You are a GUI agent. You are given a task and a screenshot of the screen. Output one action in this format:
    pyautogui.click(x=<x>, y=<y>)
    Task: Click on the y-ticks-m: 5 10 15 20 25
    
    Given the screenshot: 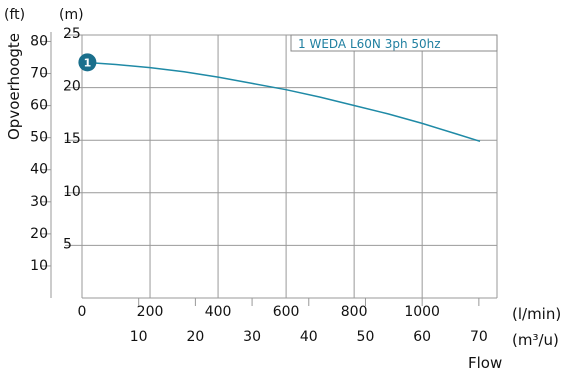 What is the action you would take?
    pyautogui.click(x=72, y=139)
    